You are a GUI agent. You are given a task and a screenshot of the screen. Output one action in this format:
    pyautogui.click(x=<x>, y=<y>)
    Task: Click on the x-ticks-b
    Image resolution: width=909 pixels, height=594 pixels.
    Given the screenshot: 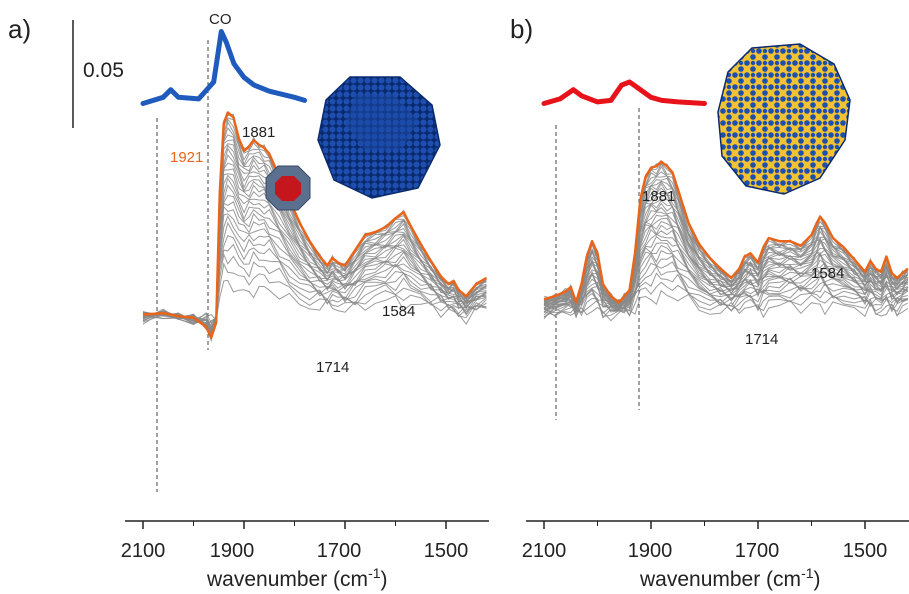 What is the action you would take?
    pyautogui.click(x=704, y=525)
    